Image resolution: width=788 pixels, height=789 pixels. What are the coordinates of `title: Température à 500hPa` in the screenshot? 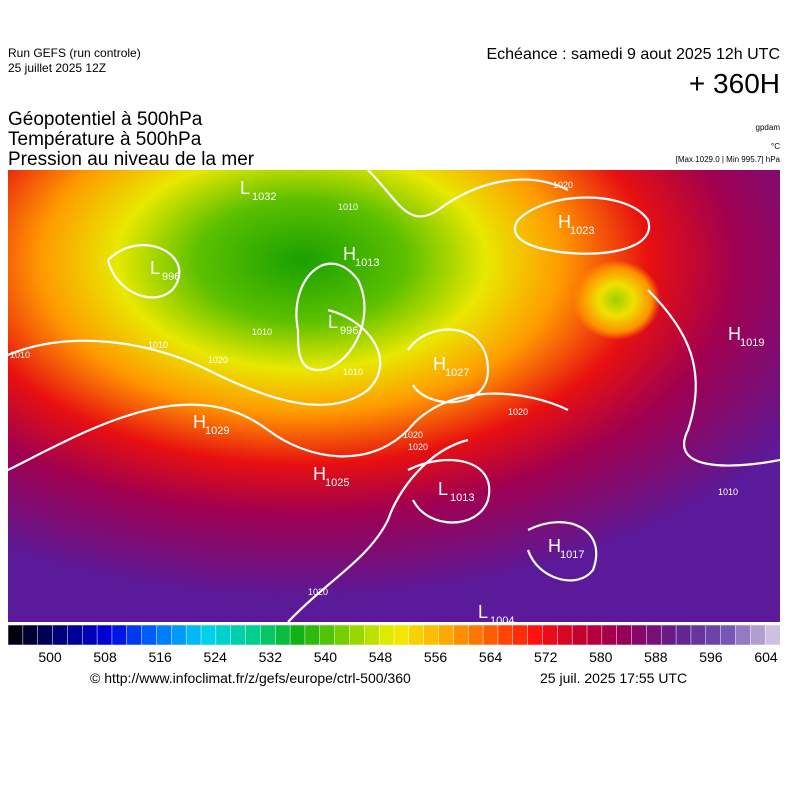 It's located at (105, 139).